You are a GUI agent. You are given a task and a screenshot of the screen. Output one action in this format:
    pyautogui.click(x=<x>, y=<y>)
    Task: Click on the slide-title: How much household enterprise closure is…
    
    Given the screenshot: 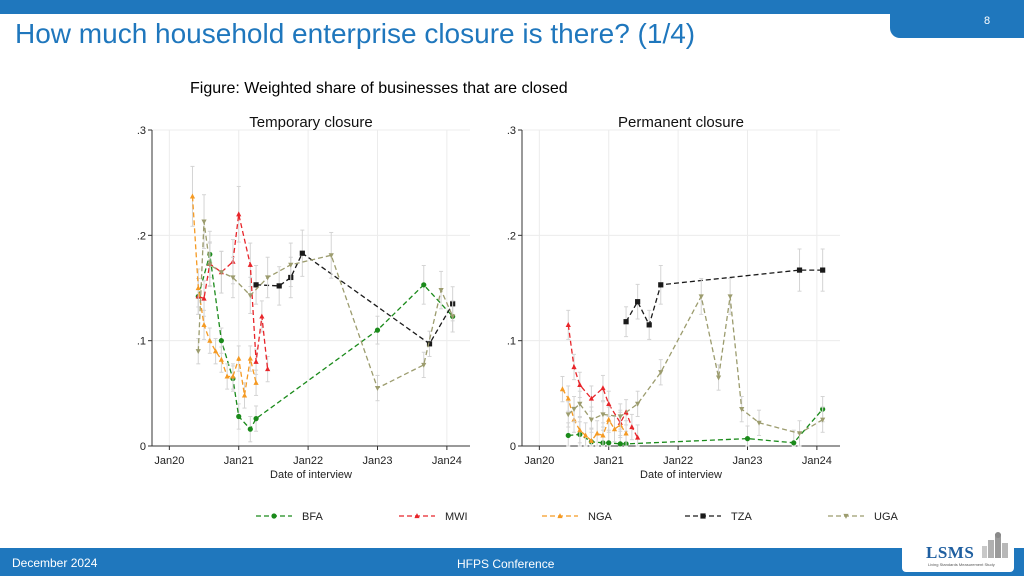 What is the action you would take?
    pyautogui.click(x=355, y=33)
    